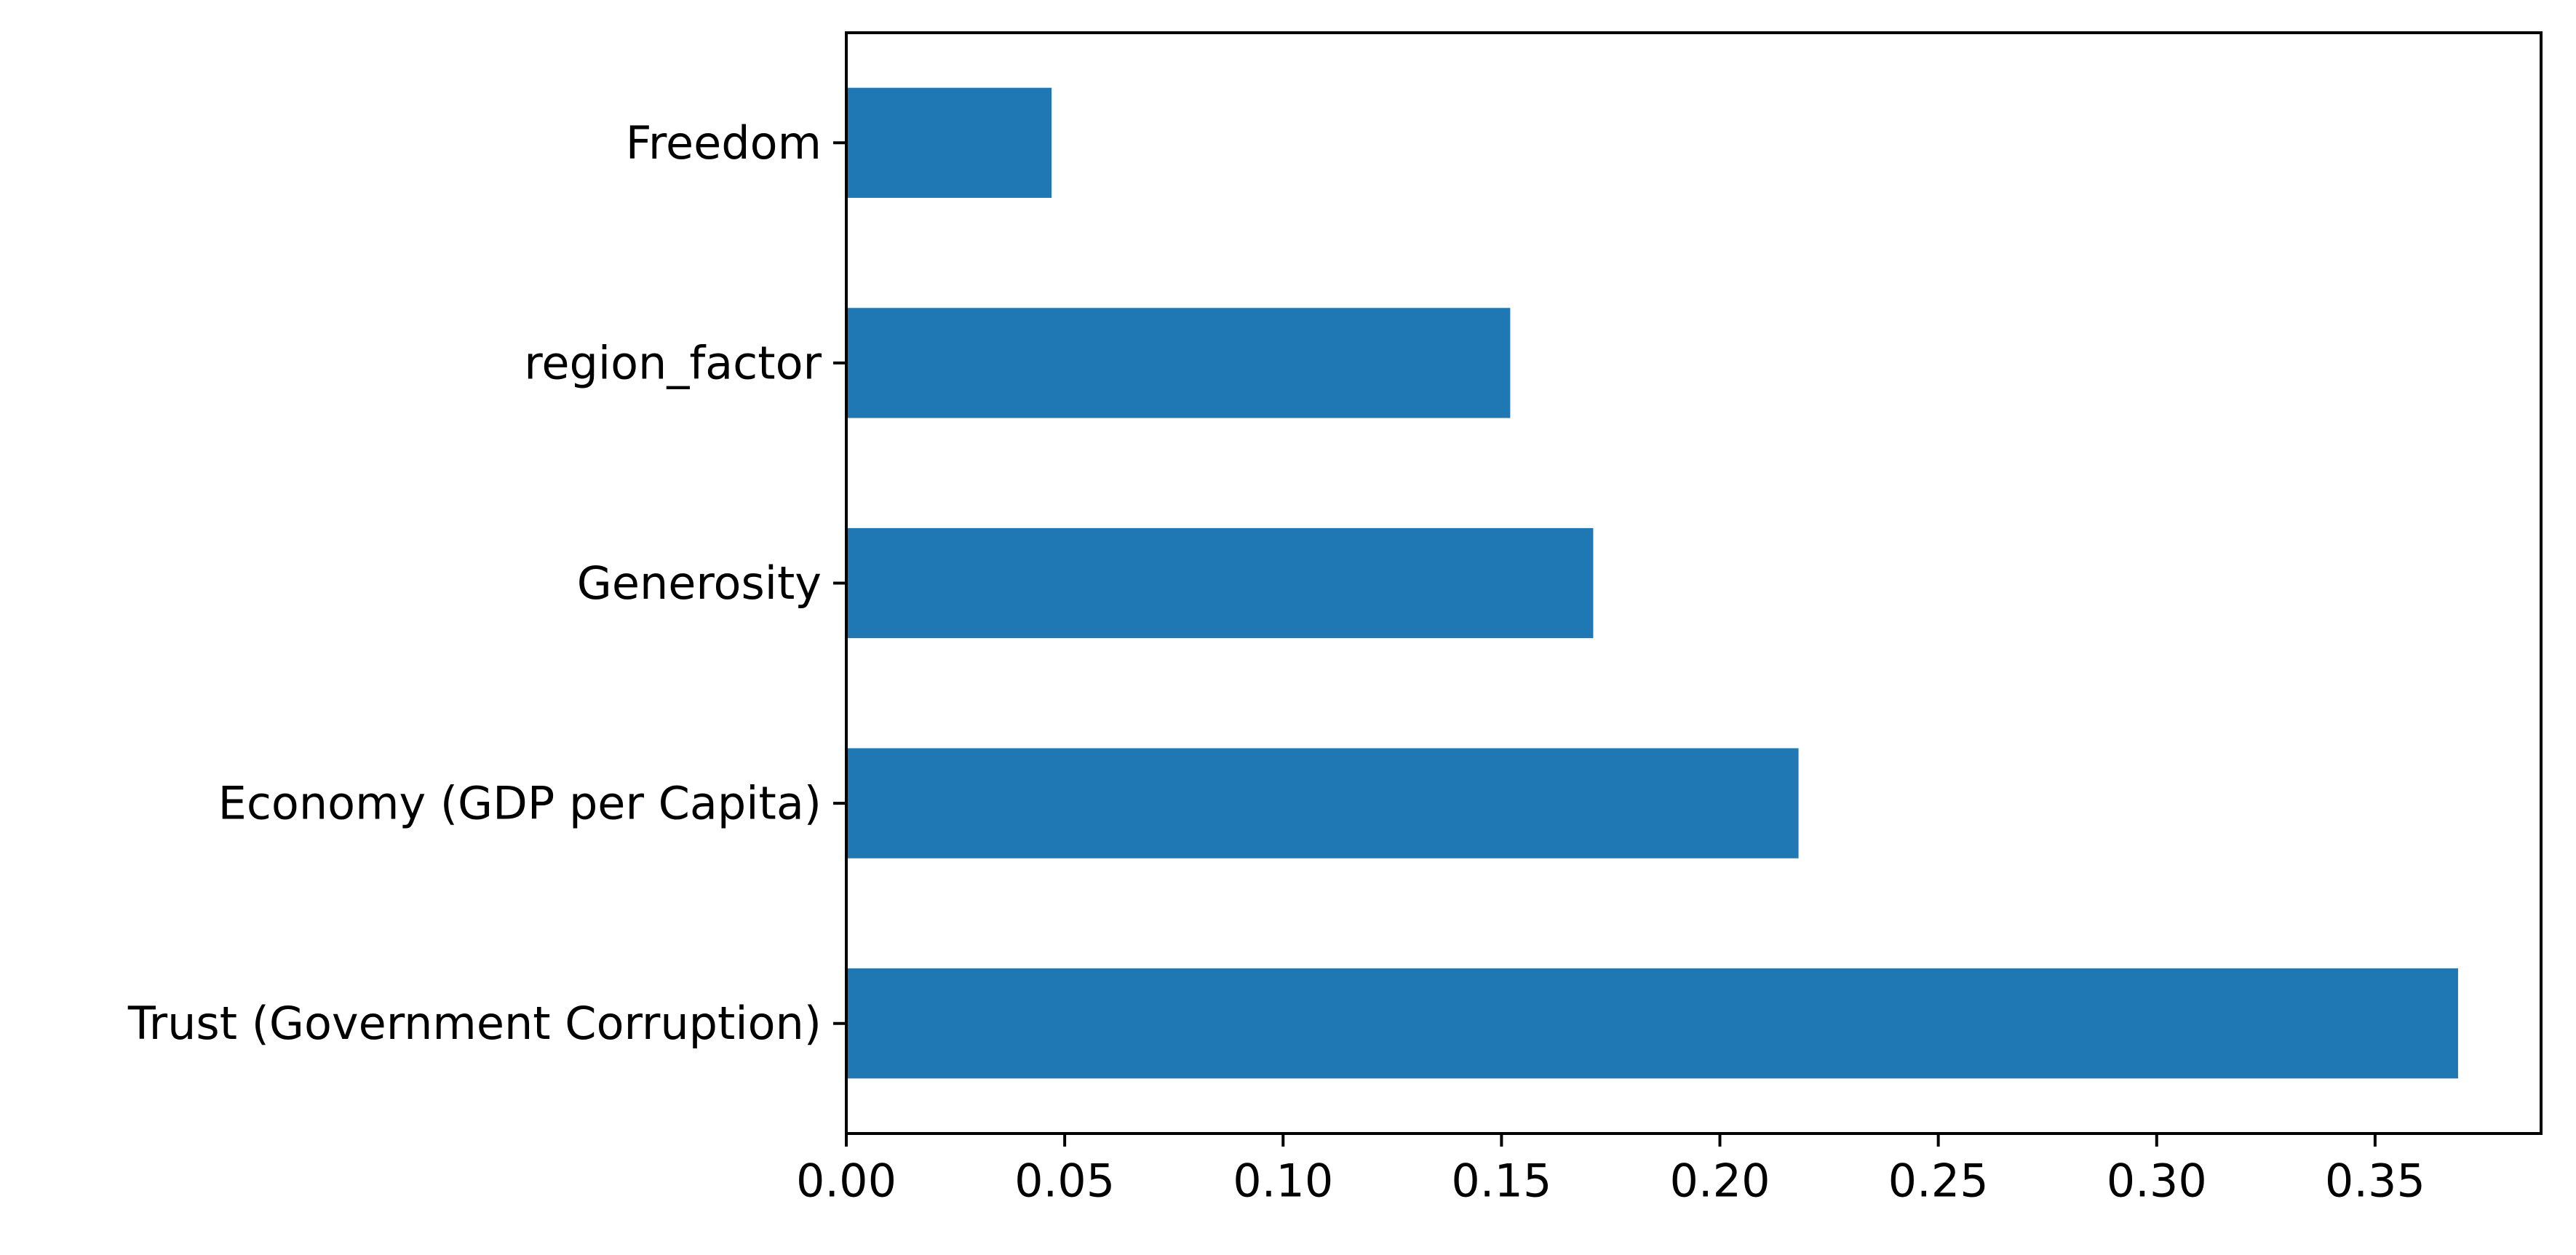 The width and height of the screenshot is (2576, 1255). I want to click on x-tick-label: 0.10, so click(1283, 1180).